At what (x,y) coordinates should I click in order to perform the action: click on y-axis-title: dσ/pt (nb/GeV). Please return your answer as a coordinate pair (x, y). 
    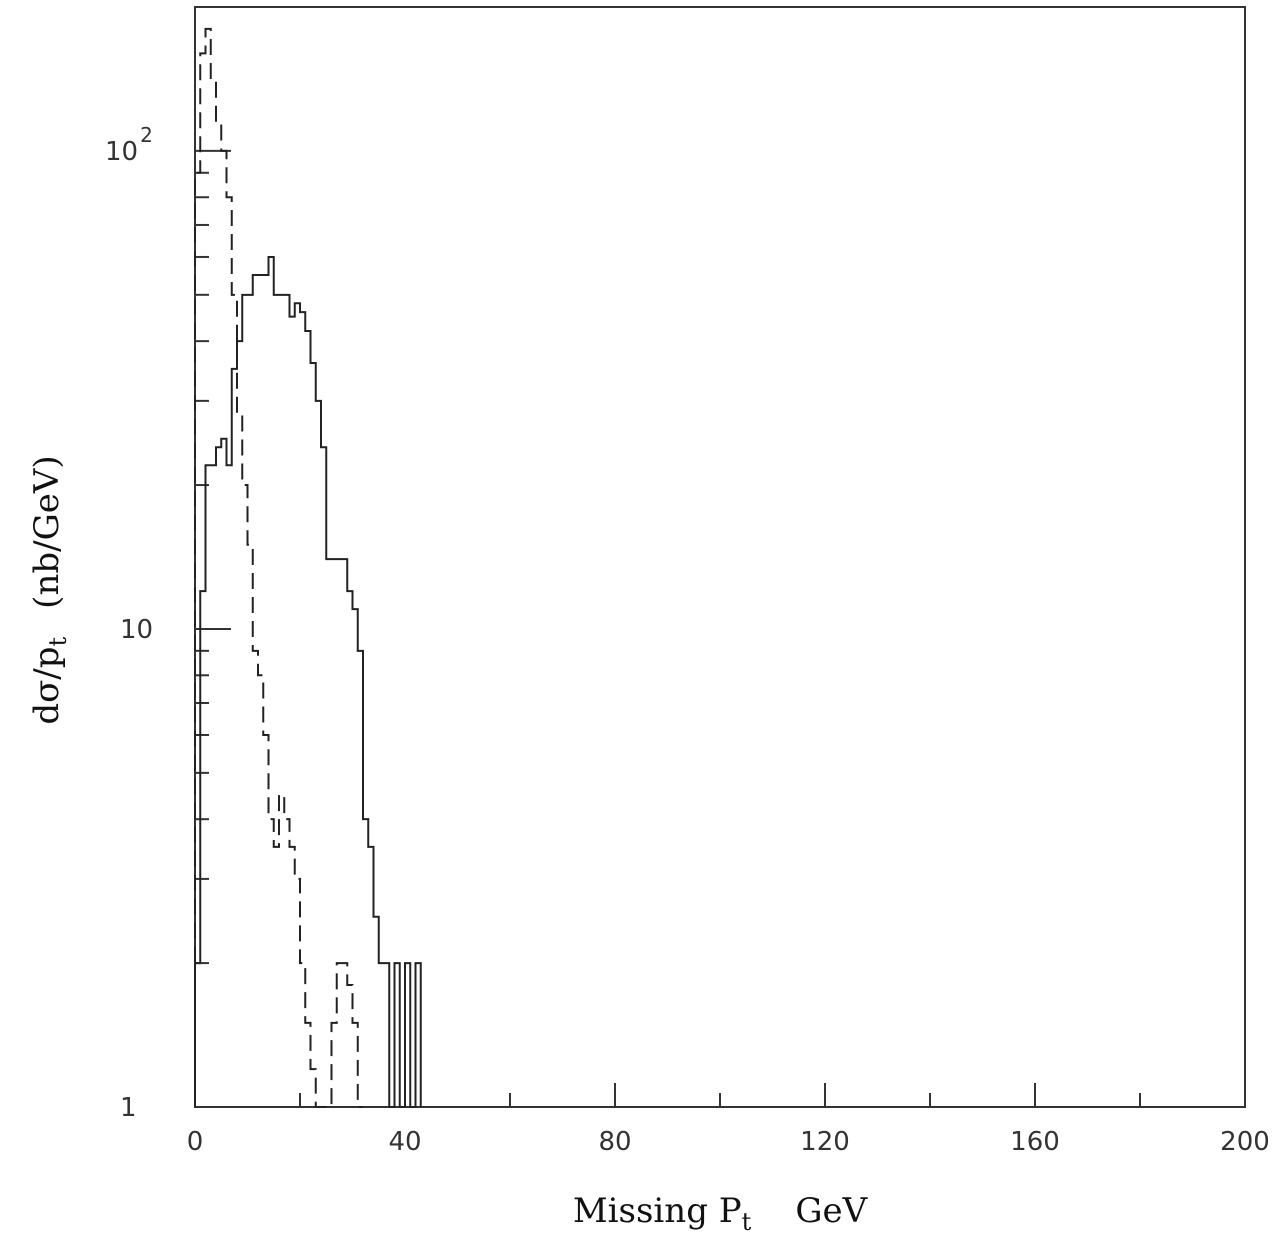
    Looking at the image, I should click on (49, 589).